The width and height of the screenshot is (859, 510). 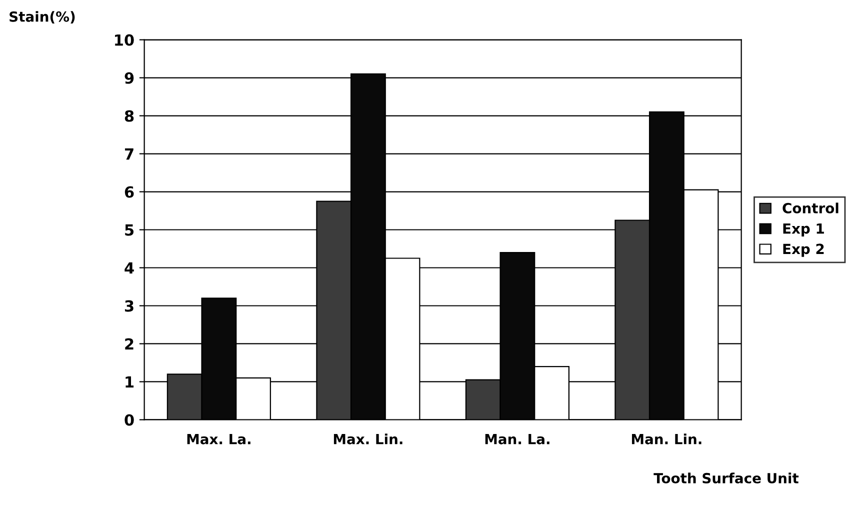 What do you see at coordinates (42, 17) in the screenshot?
I see `y-axis-title: Stain(%)` at bounding box center [42, 17].